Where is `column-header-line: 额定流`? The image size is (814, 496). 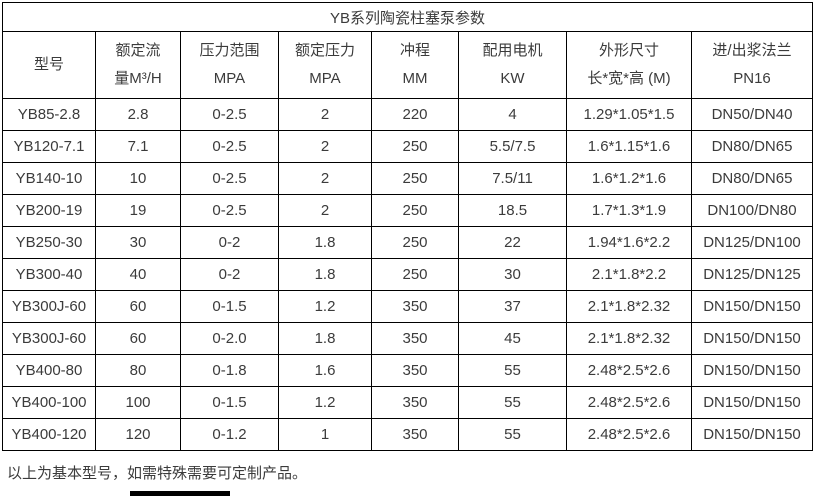
column-header-line: 额定流 is located at coordinates (138, 50).